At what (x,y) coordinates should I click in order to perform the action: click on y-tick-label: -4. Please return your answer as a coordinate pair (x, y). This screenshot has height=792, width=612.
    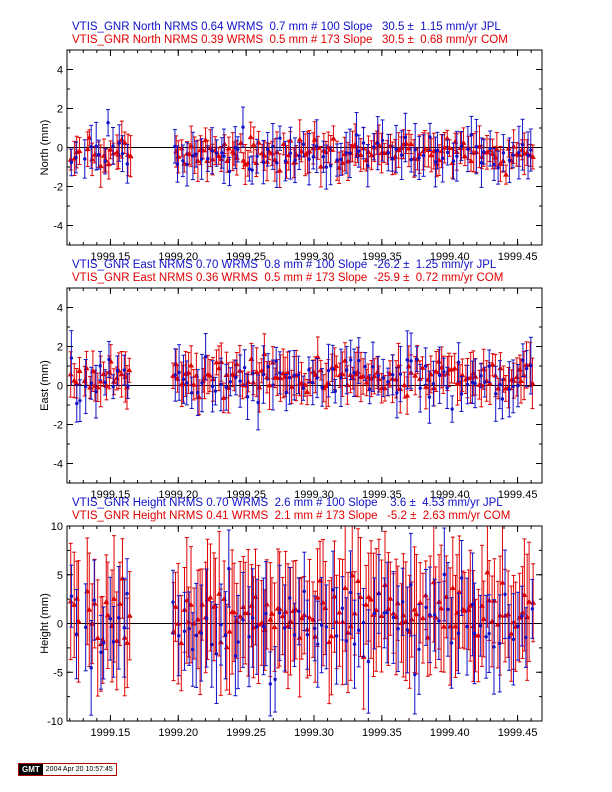
    Looking at the image, I should click on (58, 227).